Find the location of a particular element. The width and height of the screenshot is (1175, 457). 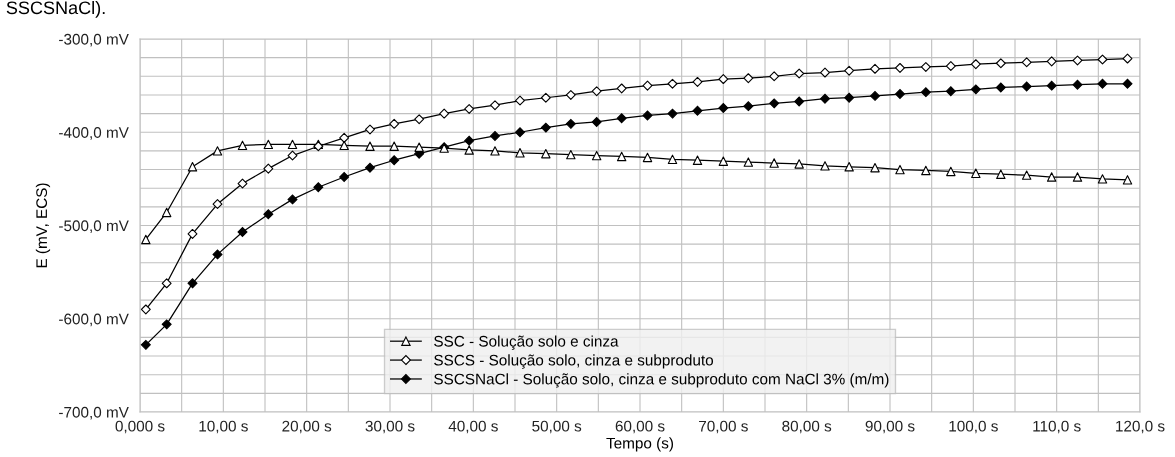

x-axis-title: Tempo (s) is located at coordinates (640, 444).